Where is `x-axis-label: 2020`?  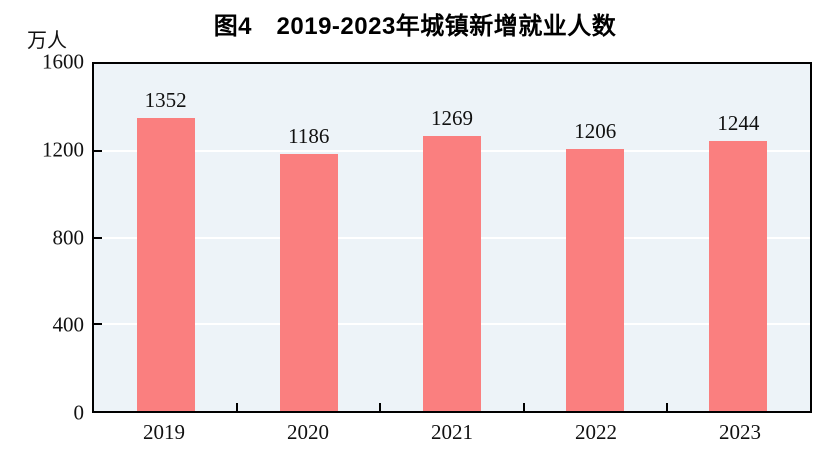 x-axis-label: 2020 is located at coordinates (308, 432).